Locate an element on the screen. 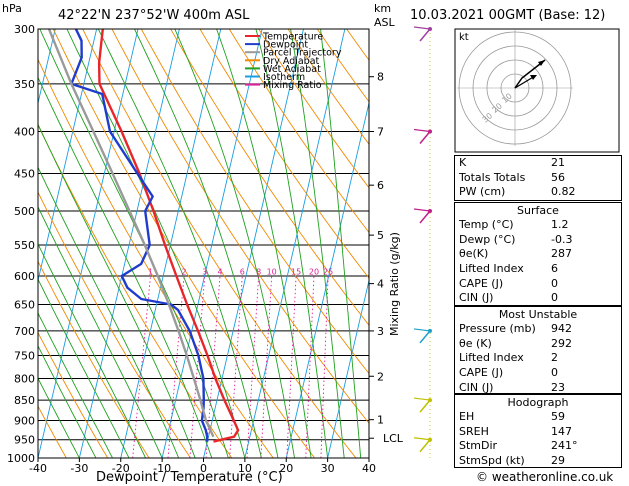 The width and height of the screenshot is (629, 486). x-tick-label: -40 is located at coordinates (38, 468).